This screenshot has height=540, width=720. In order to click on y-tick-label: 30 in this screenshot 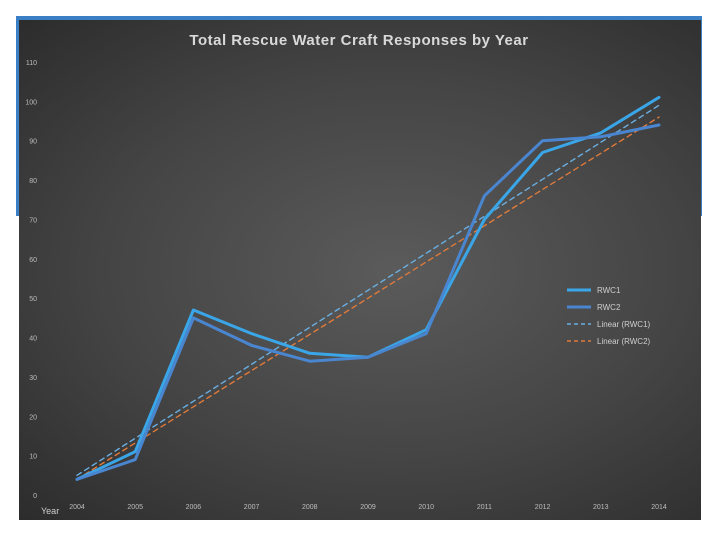, I will do `click(33, 378)`.